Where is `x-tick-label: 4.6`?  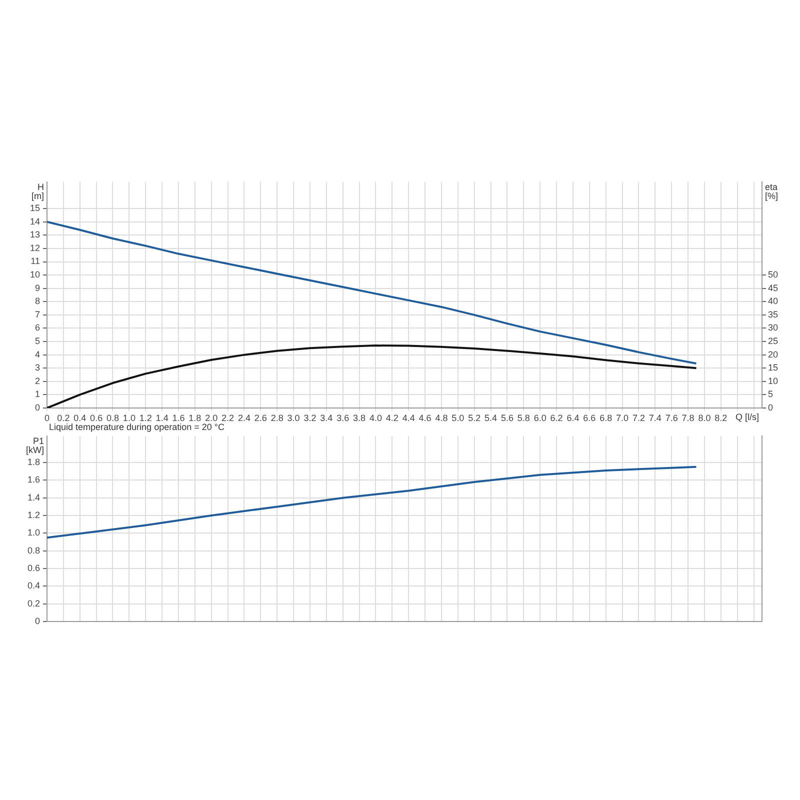
x-tick-label: 4.6 is located at coordinates (425, 417).